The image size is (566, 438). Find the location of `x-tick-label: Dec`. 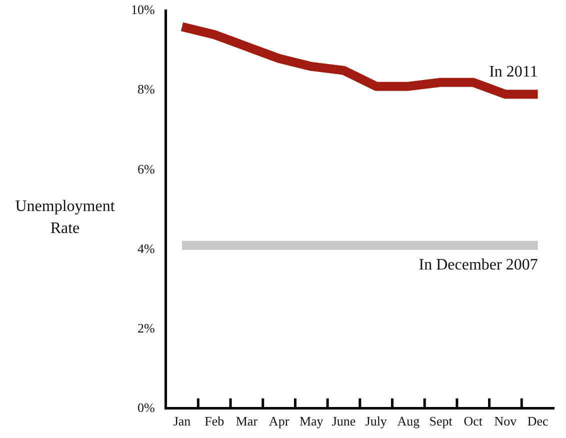

x-tick-label: Dec is located at coordinates (538, 421).